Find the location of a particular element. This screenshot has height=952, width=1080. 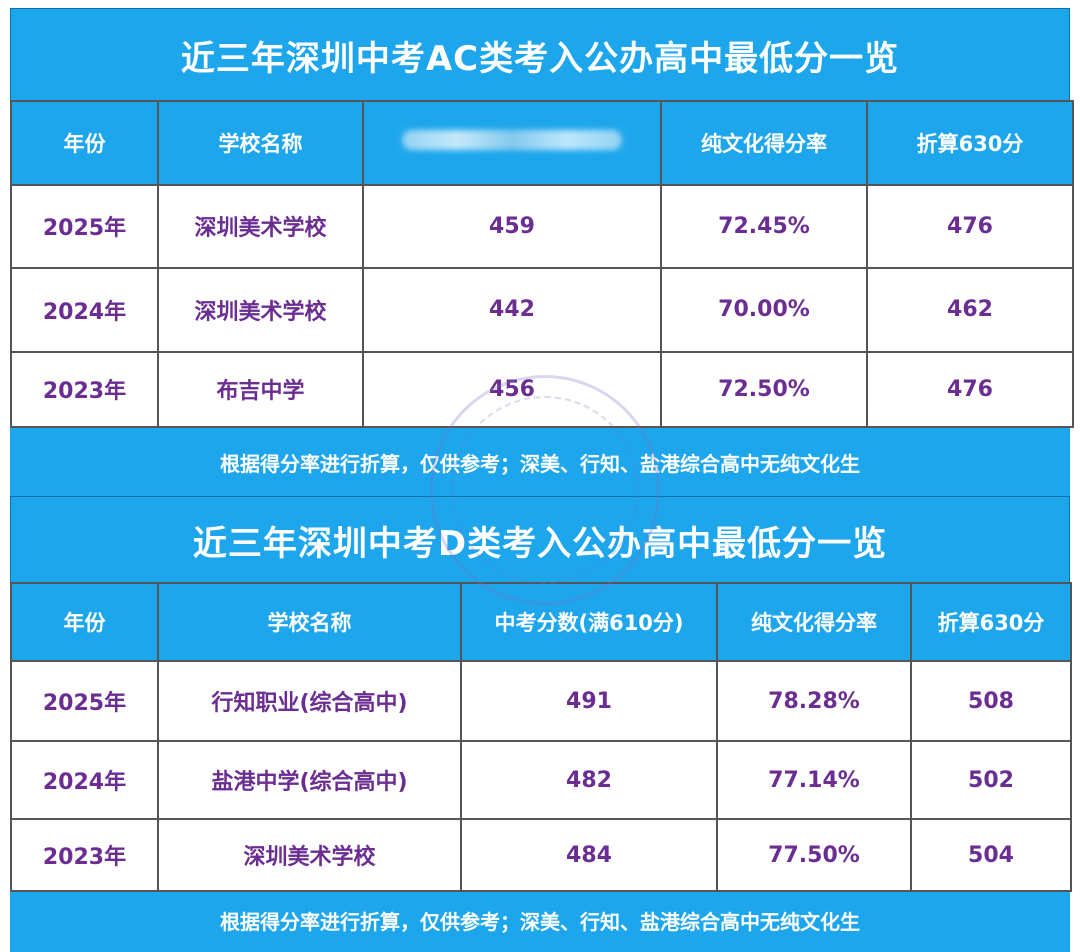

cell-converted: 502 is located at coordinates (991, 780).